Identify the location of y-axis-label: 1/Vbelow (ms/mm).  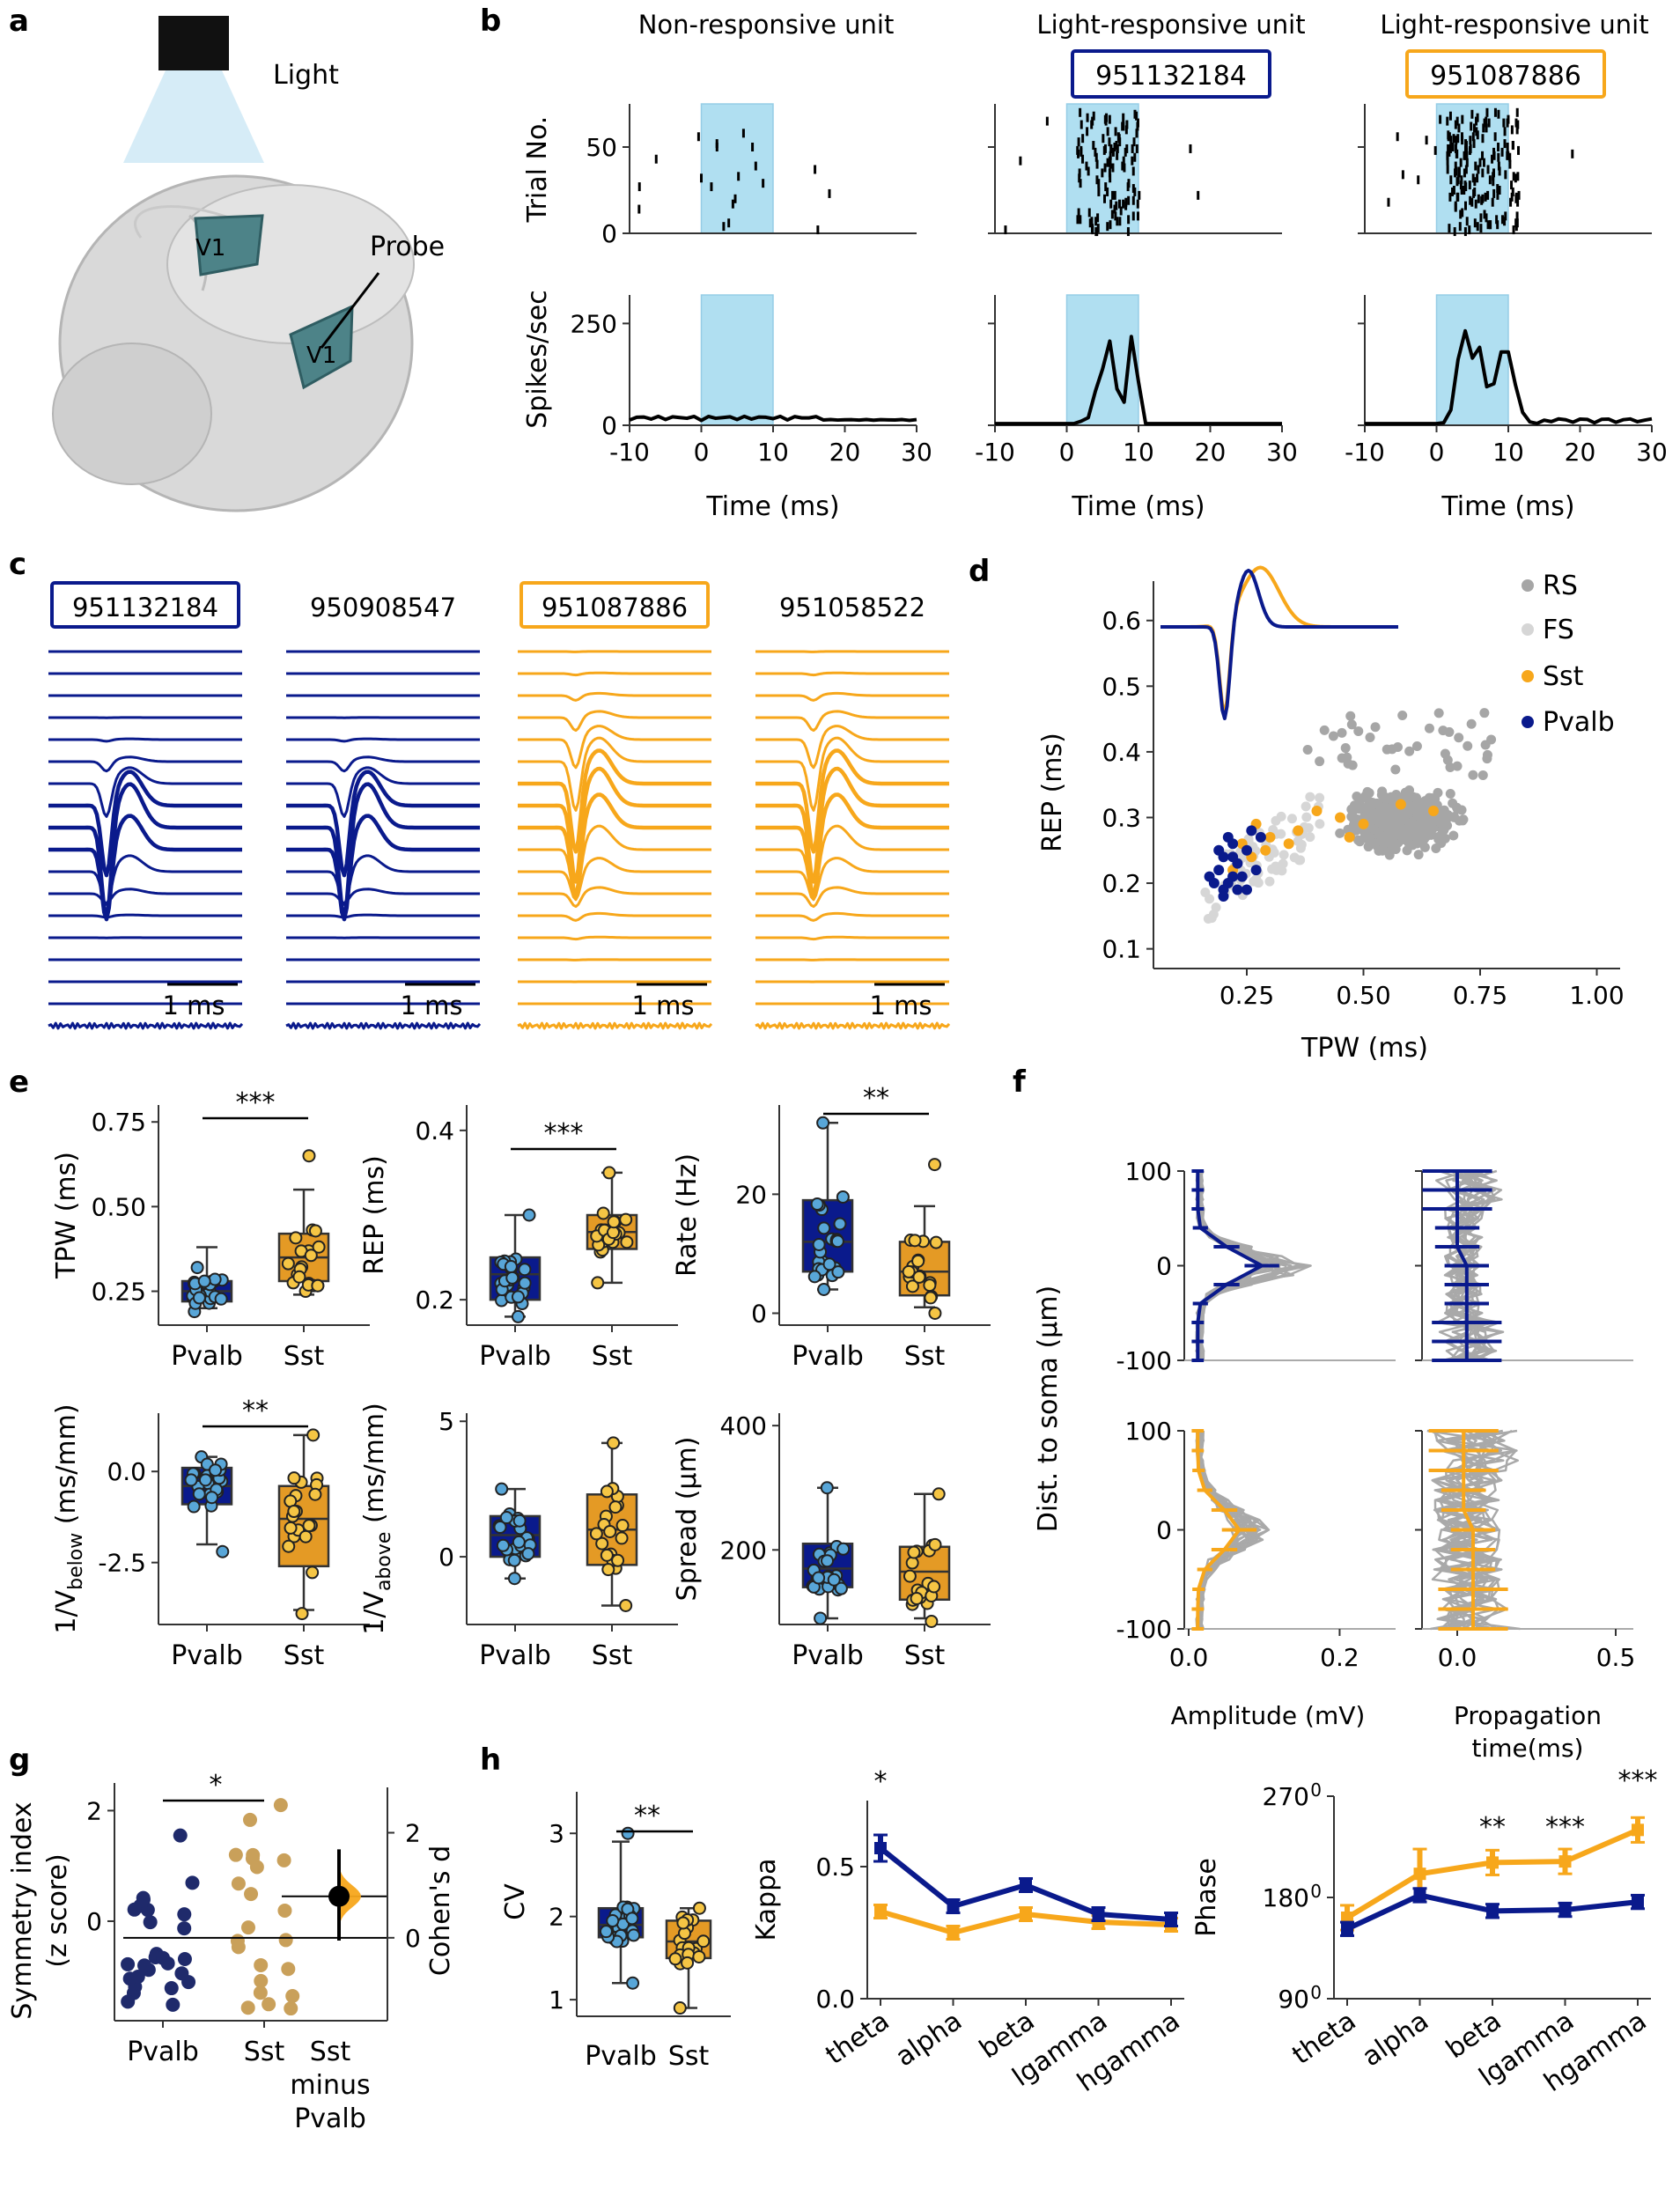
(69, 1518).